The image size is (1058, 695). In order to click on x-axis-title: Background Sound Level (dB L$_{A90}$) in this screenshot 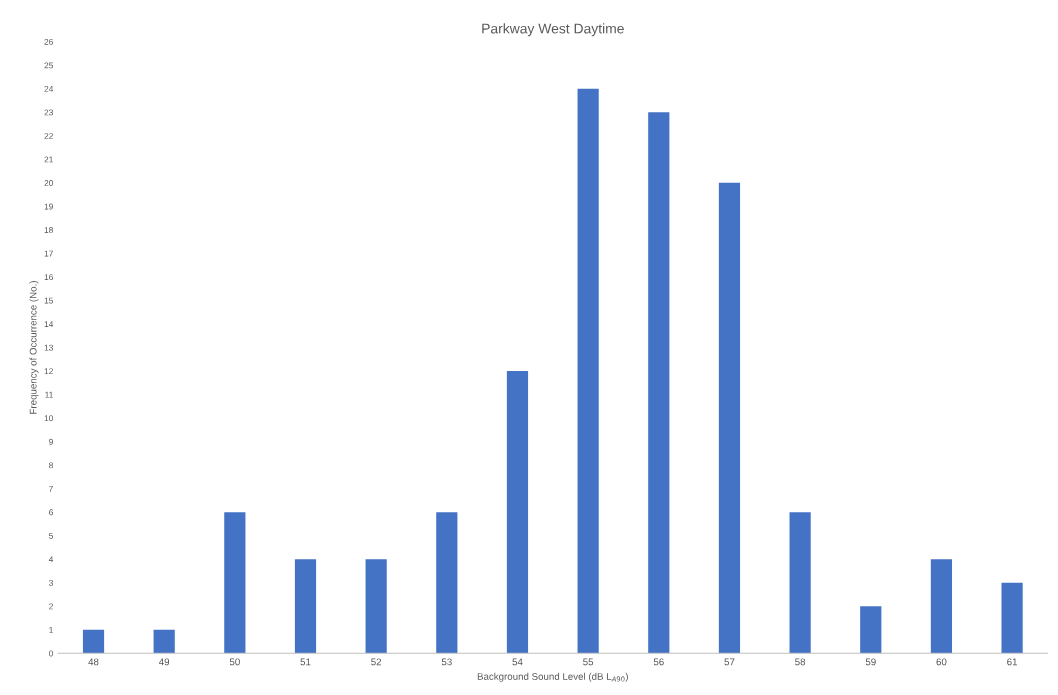, I will do `click(552, 677)`.